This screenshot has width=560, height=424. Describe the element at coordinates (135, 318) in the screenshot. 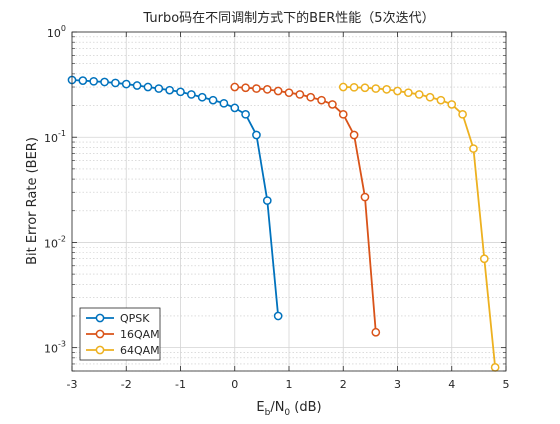

I see `legend-label: QPSK` at that location.